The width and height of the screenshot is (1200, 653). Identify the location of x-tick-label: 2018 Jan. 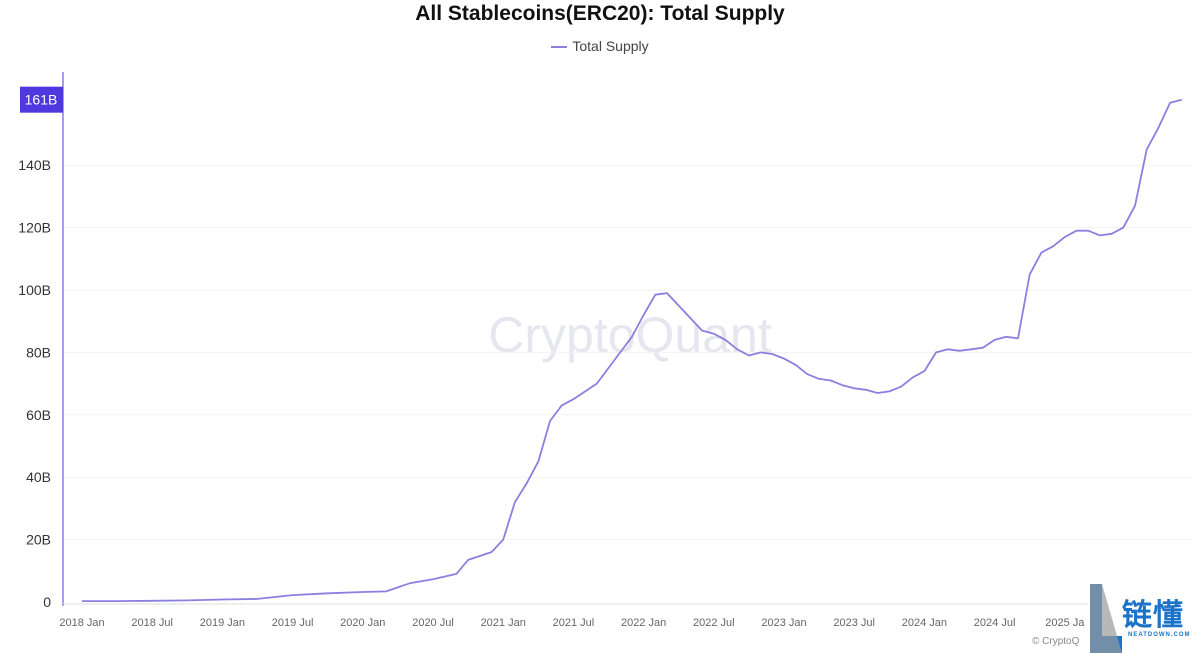
(81, 623).